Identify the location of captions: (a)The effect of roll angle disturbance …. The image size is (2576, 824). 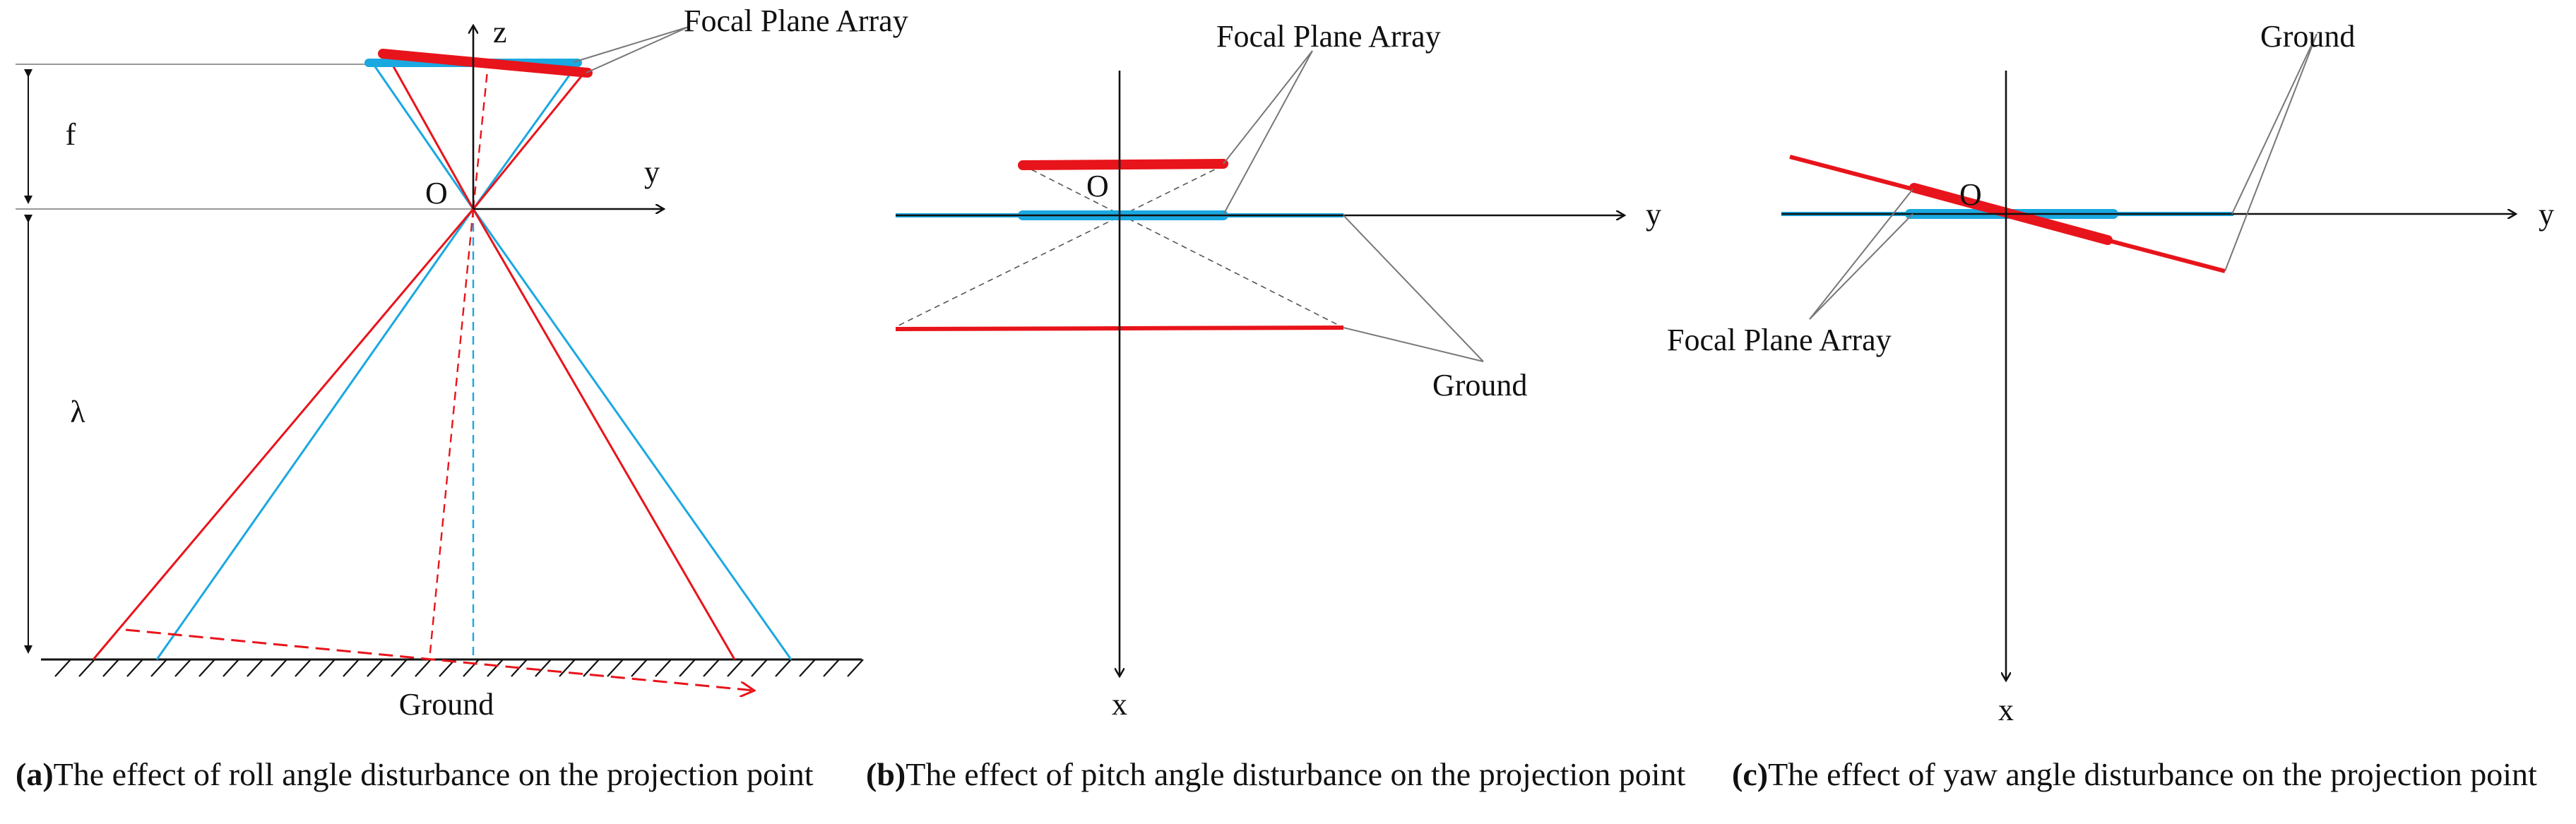
(1276, 774).